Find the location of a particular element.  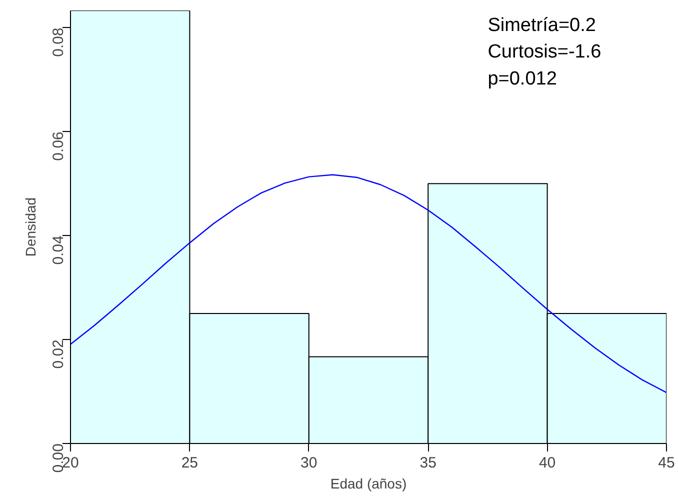

x-tick-label: 40 is located at coordinates (547, 463).